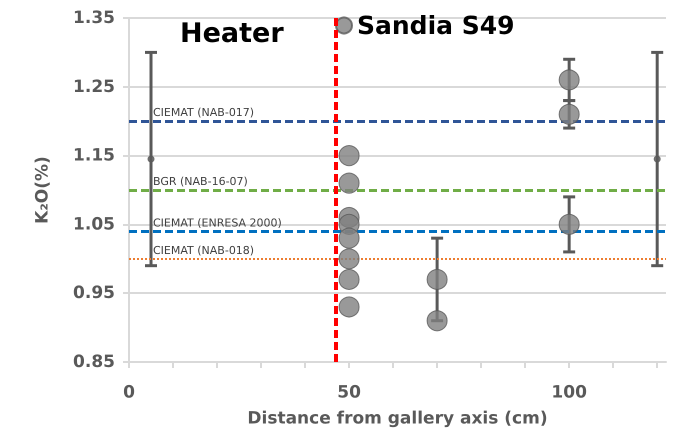 This screenshot has width=680, height=442. Describe the element at coordinates (232, 33) in the screenshot. I see `annotation: Heater` at that location.